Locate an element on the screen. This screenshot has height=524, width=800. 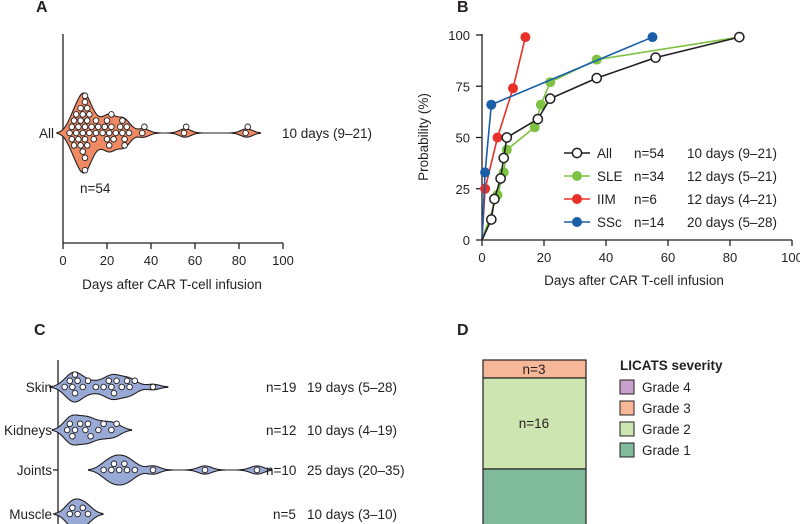
c-category-label-muscle: Muscle is located at coordinates (30, 514).